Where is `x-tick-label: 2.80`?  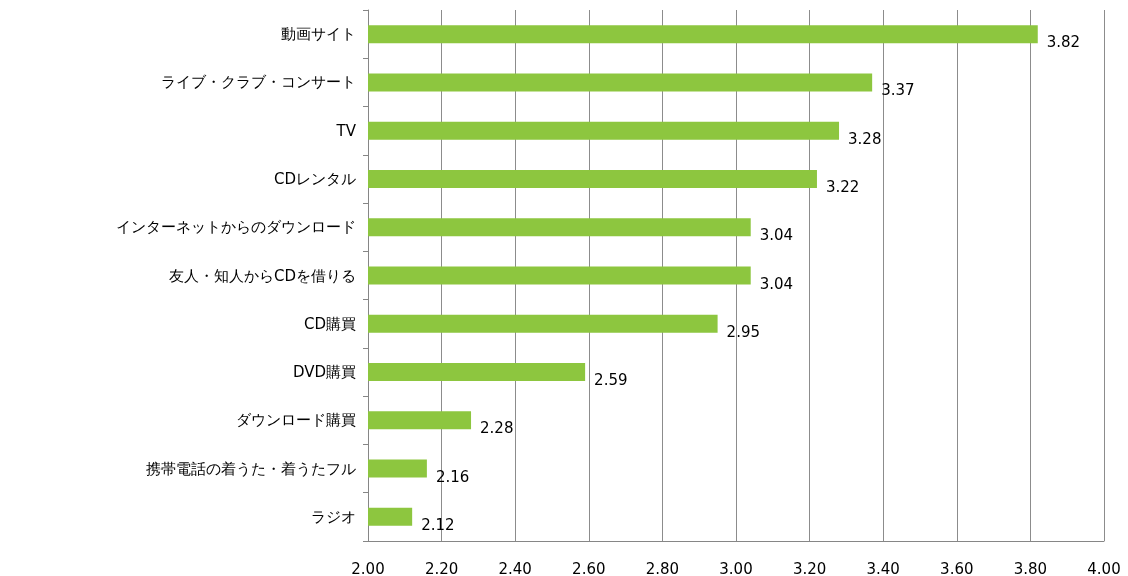
x-tick-label: 2.80 is located at coordinates (662, 567).